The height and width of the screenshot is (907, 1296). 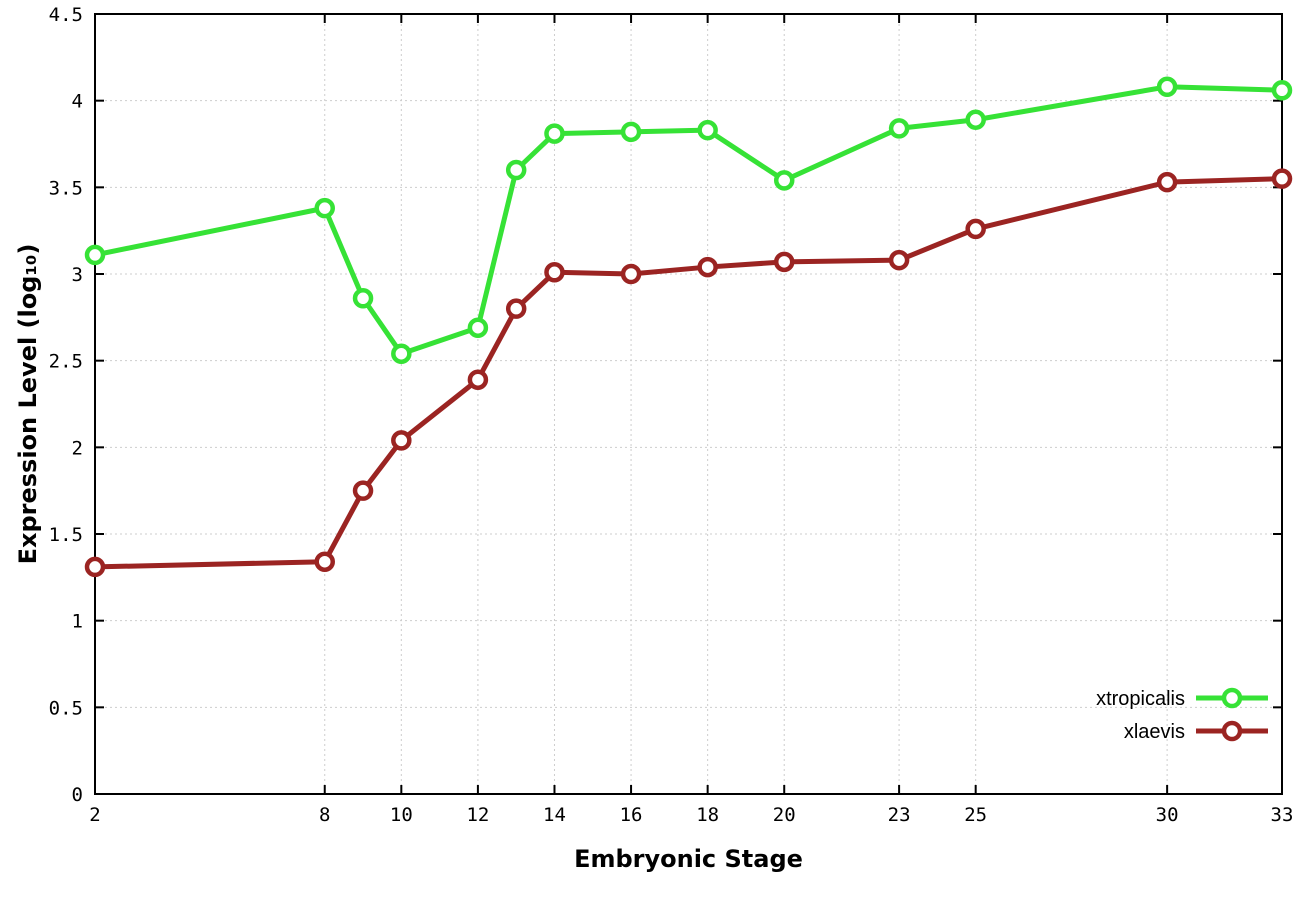 What do you see at coordinates (899, 815) in the screenshot?
I see `x-tick-label: 23` at bounding box center [899, 815].